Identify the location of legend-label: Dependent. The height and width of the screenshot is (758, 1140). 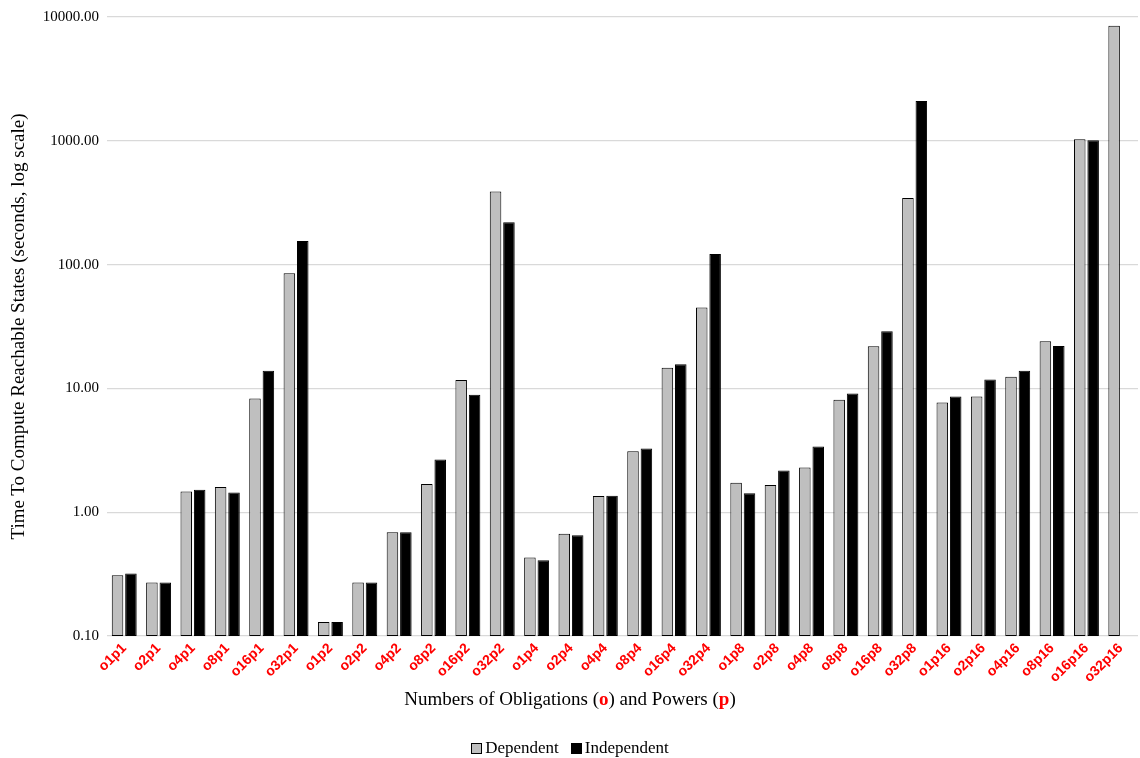
(522, 748).